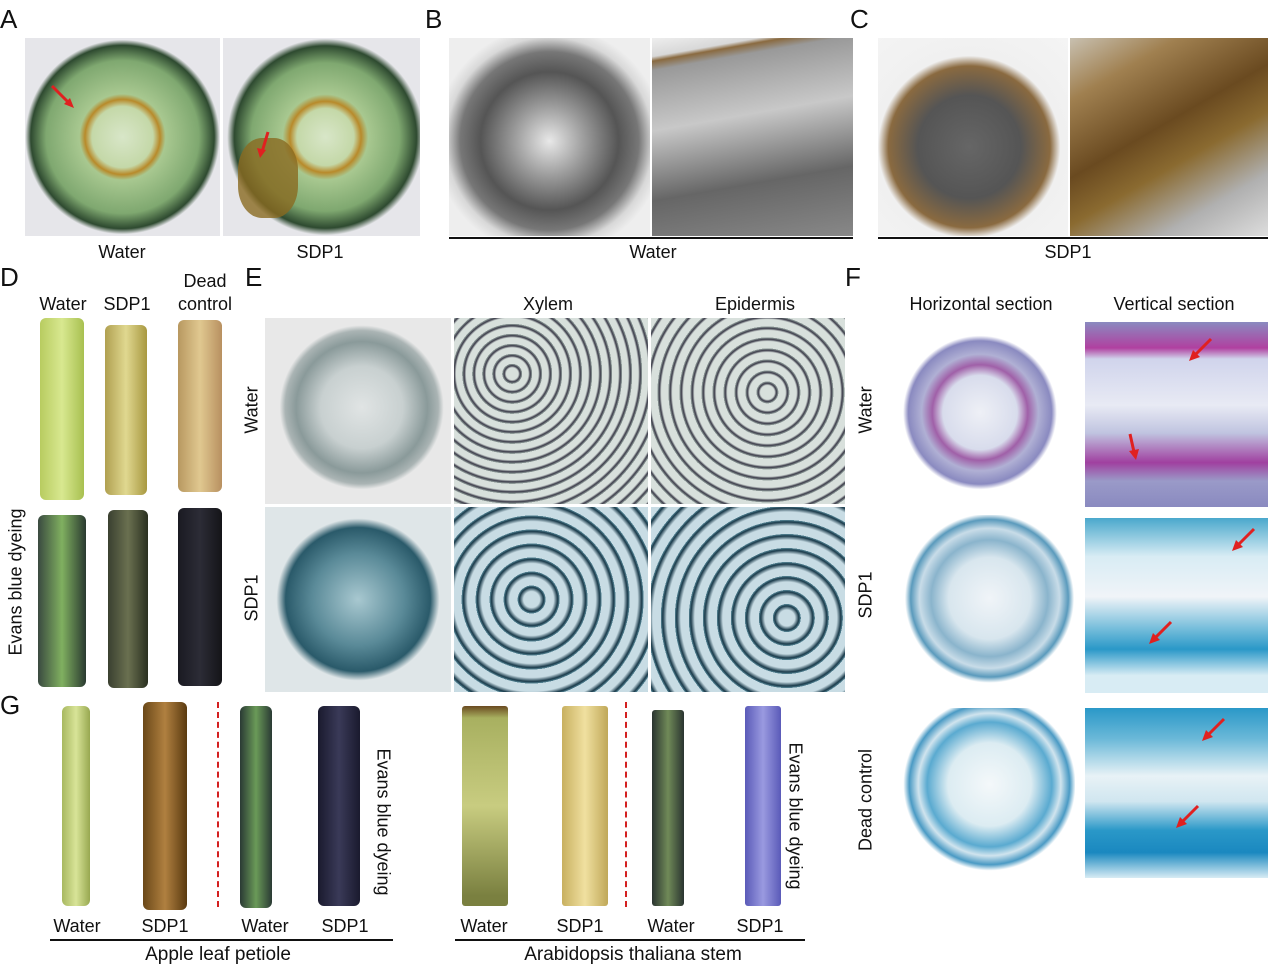  Describe the element at coordinates (763, 806) in the screenshot. I see `arabidopsis-sdp1-stem-dyed-photo` at that location.